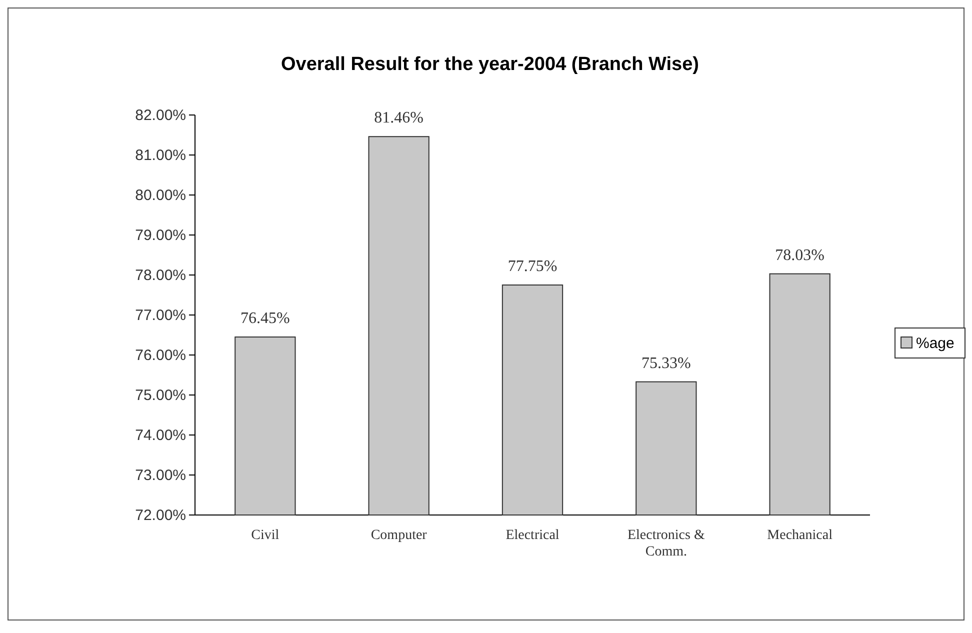 The image size is (972, 633). I want to click on y-tick-label: 79.00%, so click(160, 235).